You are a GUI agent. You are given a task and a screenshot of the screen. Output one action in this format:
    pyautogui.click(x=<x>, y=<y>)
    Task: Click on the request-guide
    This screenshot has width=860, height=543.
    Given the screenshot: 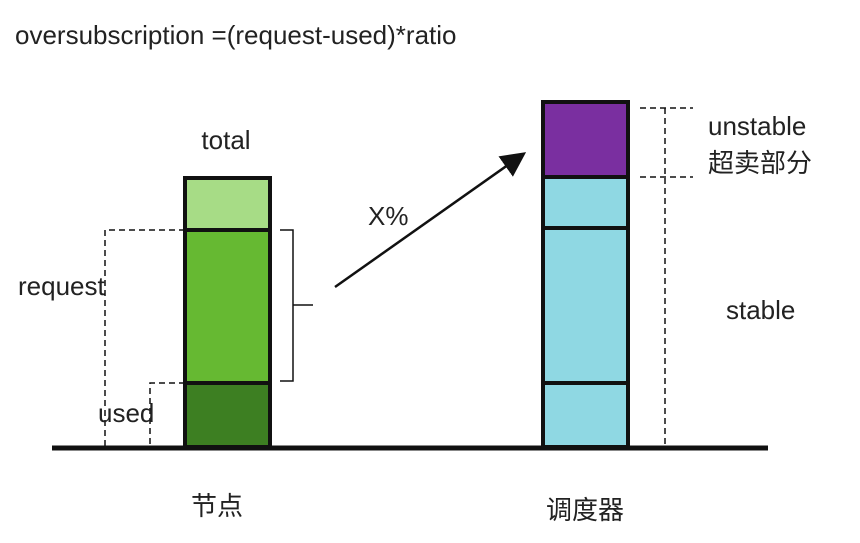 What is the action you would take?
    pyautogui.click(x=144, y=338)
    